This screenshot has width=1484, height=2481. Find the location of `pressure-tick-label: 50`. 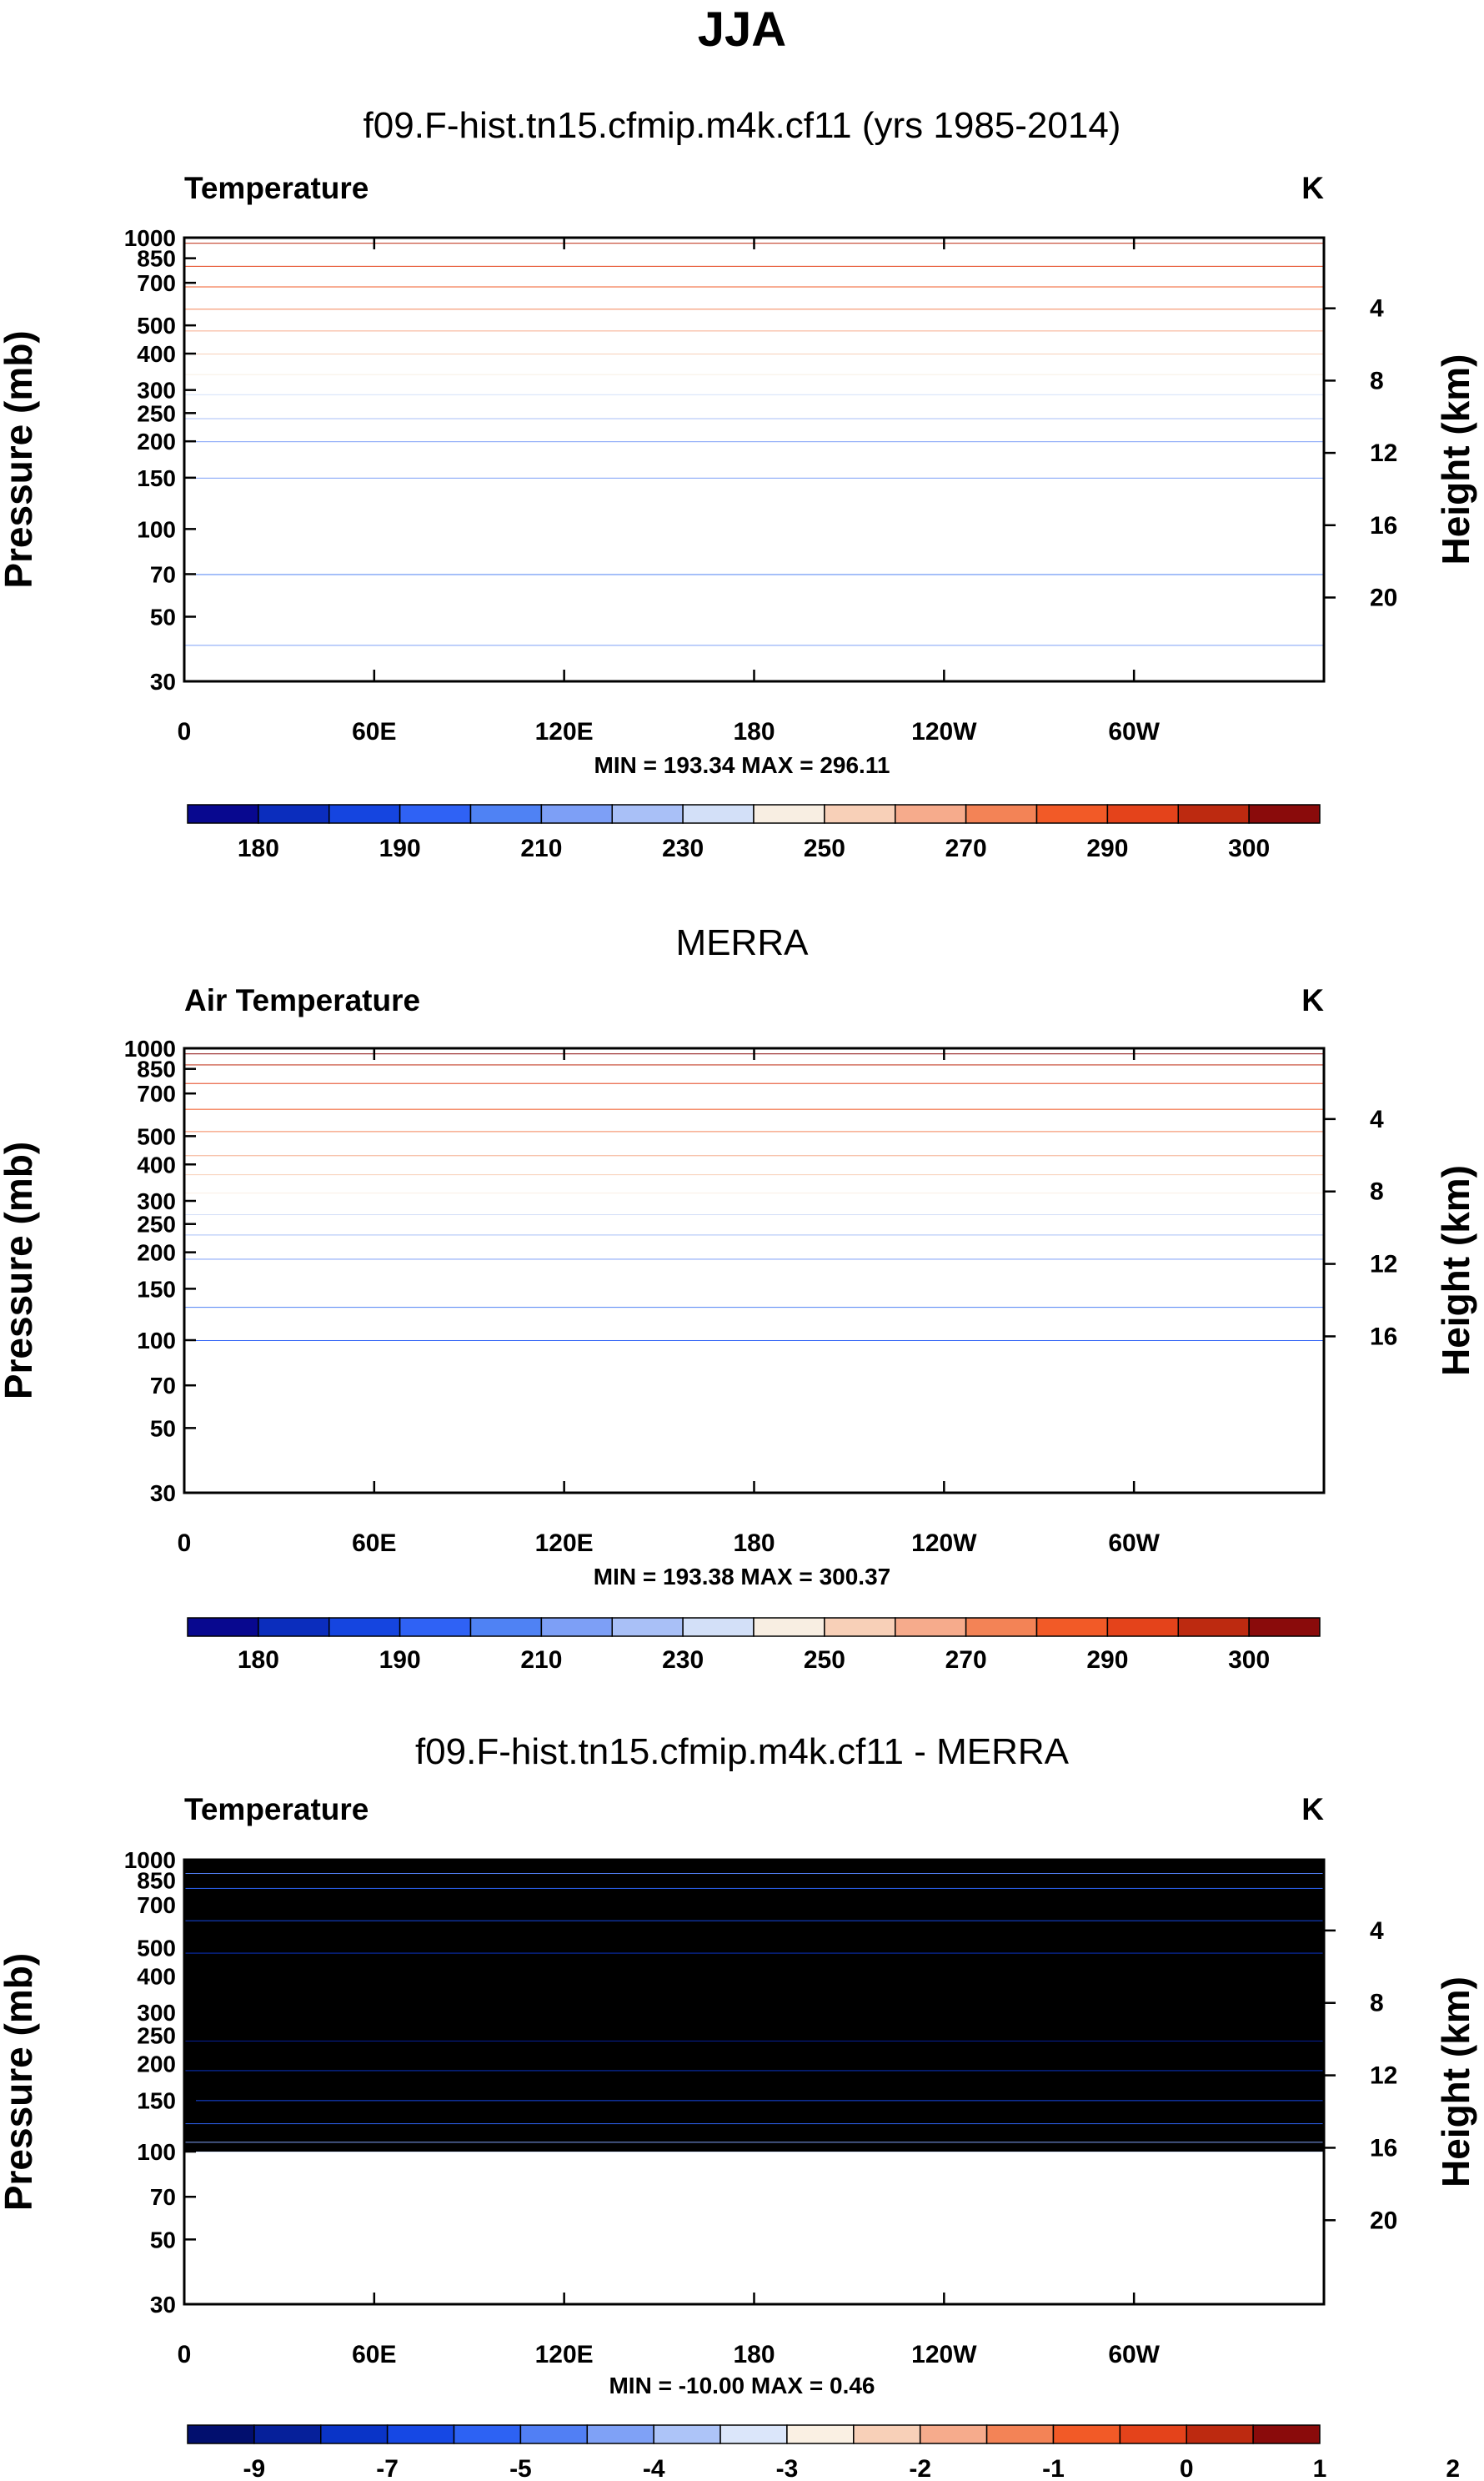

pressure-tick-label: 50 is located at coordinates (163, 617).